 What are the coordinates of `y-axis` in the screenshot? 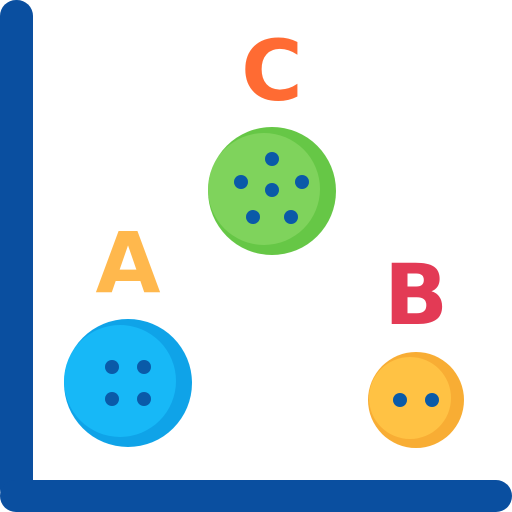 It's located at (16, 252).